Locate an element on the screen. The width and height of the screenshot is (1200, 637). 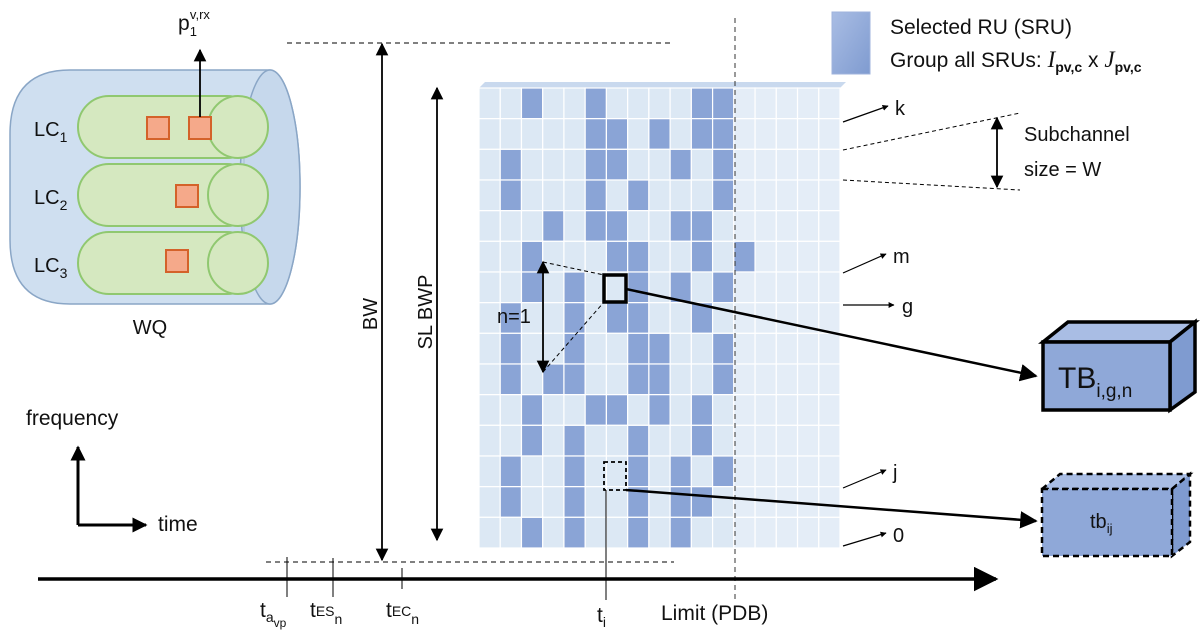
subchannel-label-line1: Subchannel is located at coordinates (1077, 135).